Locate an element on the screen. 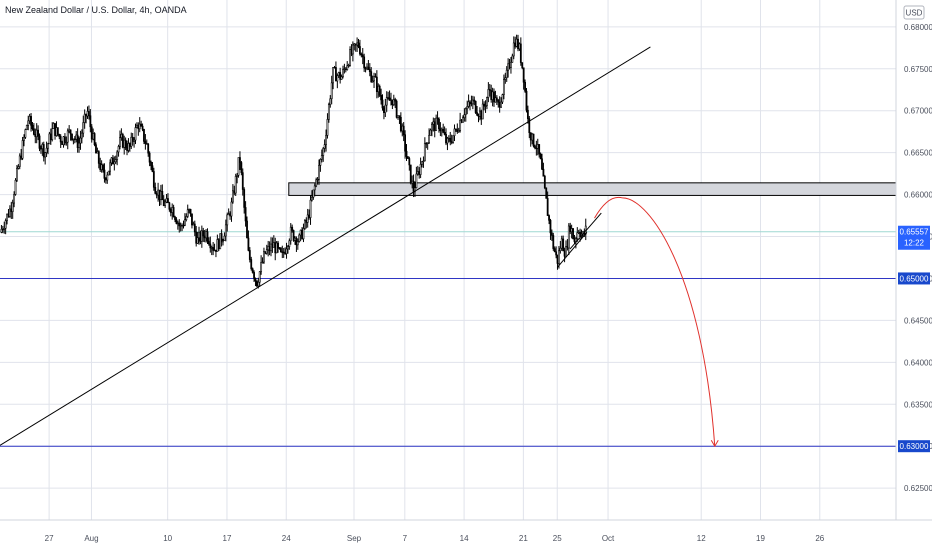 The height and width of the screenshot is (550, 932). price-tick-label: 0.66500 is located at coordinates (918, 153).